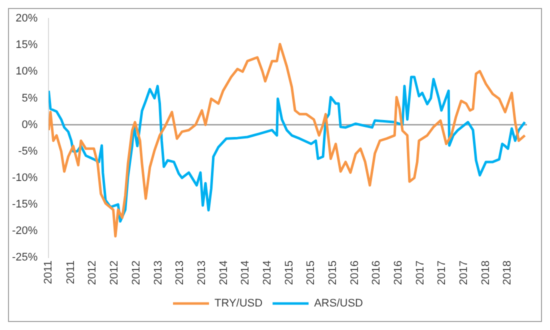 The width and height of the screenshot is (550, 330). What do you see at coordinates (27, 45) in the screenshot?
I see `y-tick-label: 15%` at bounding box center [27, 45].